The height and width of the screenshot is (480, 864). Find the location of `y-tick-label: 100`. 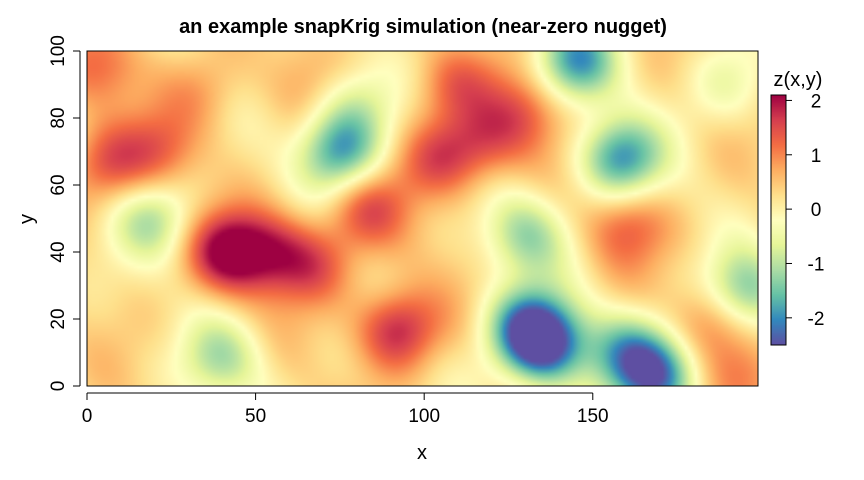

y-tick-label: 100 is located at coordinates (58, 51).